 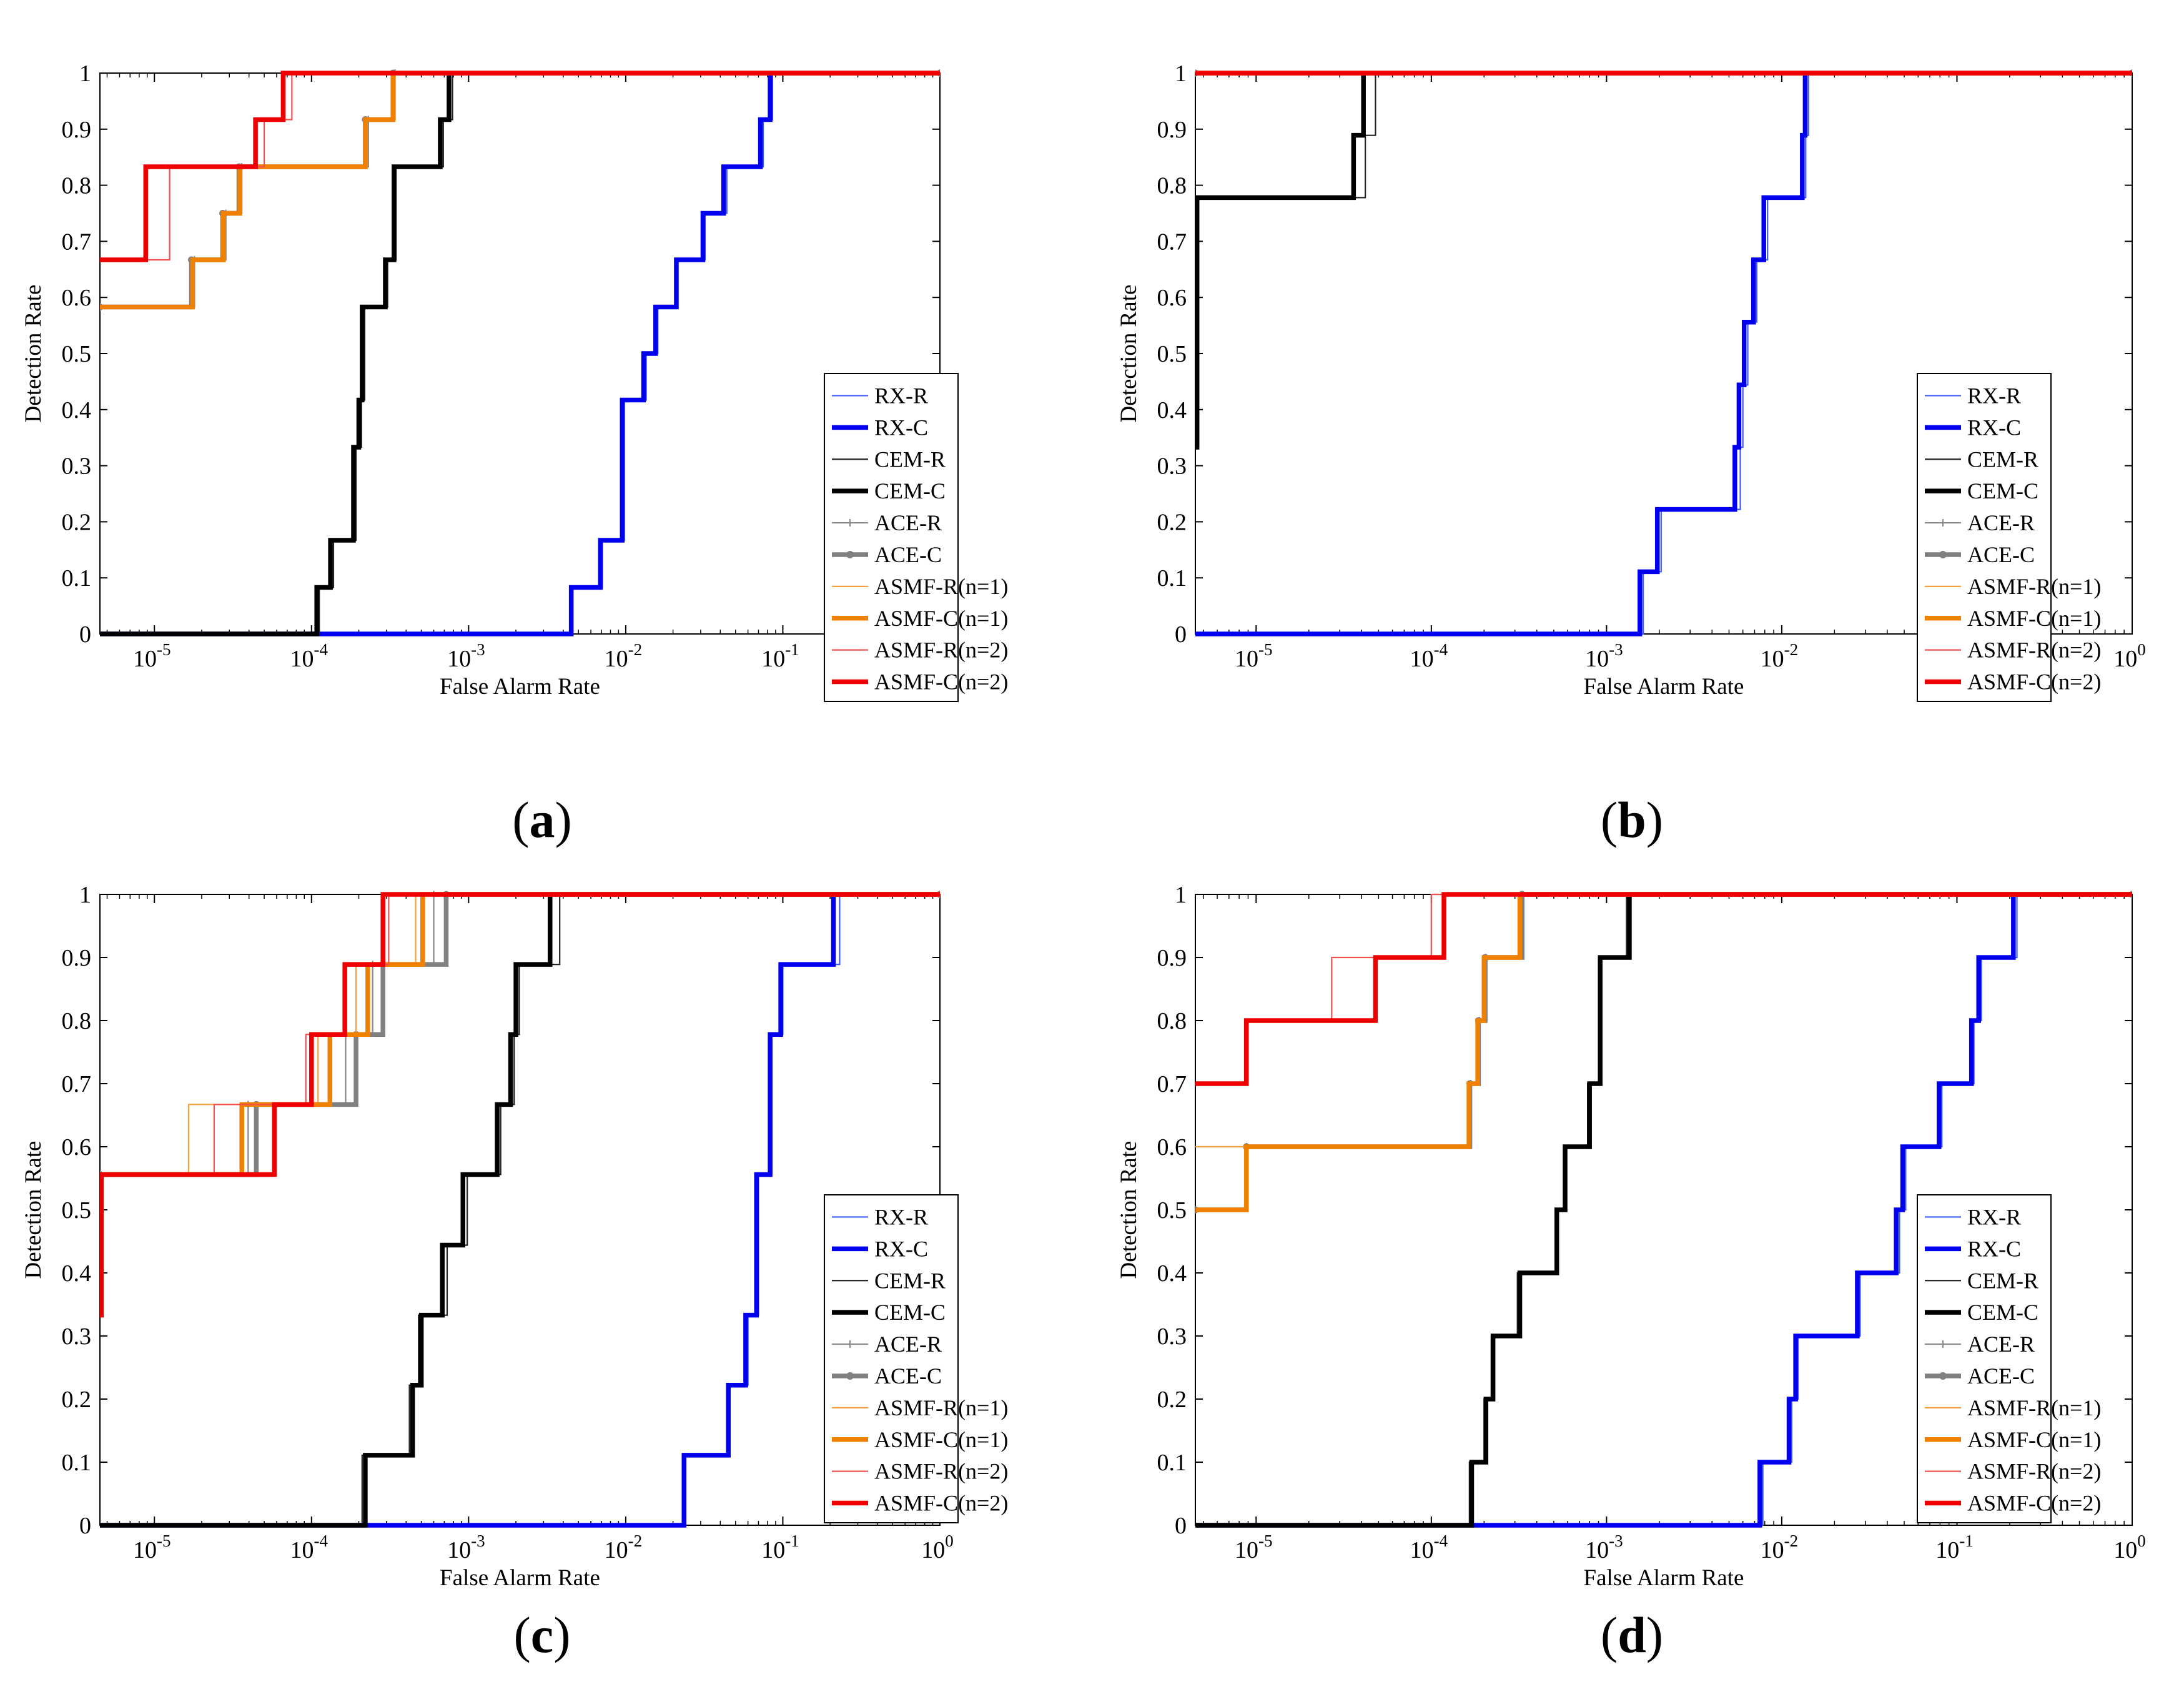 I want to click on y-tick-label: 0.8, so click(x=1172, y=186).